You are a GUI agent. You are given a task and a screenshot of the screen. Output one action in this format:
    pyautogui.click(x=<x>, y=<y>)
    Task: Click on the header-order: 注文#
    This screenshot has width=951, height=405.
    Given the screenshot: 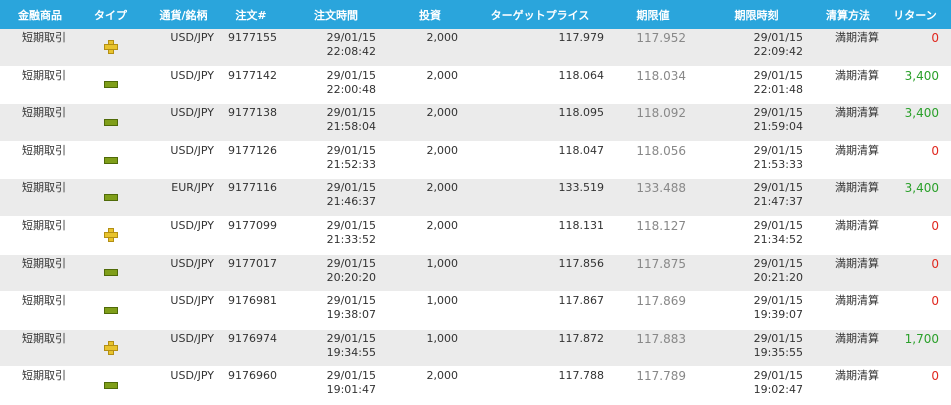 What is the action you would take?
    pyautogui.click(x=251, y=15)
    